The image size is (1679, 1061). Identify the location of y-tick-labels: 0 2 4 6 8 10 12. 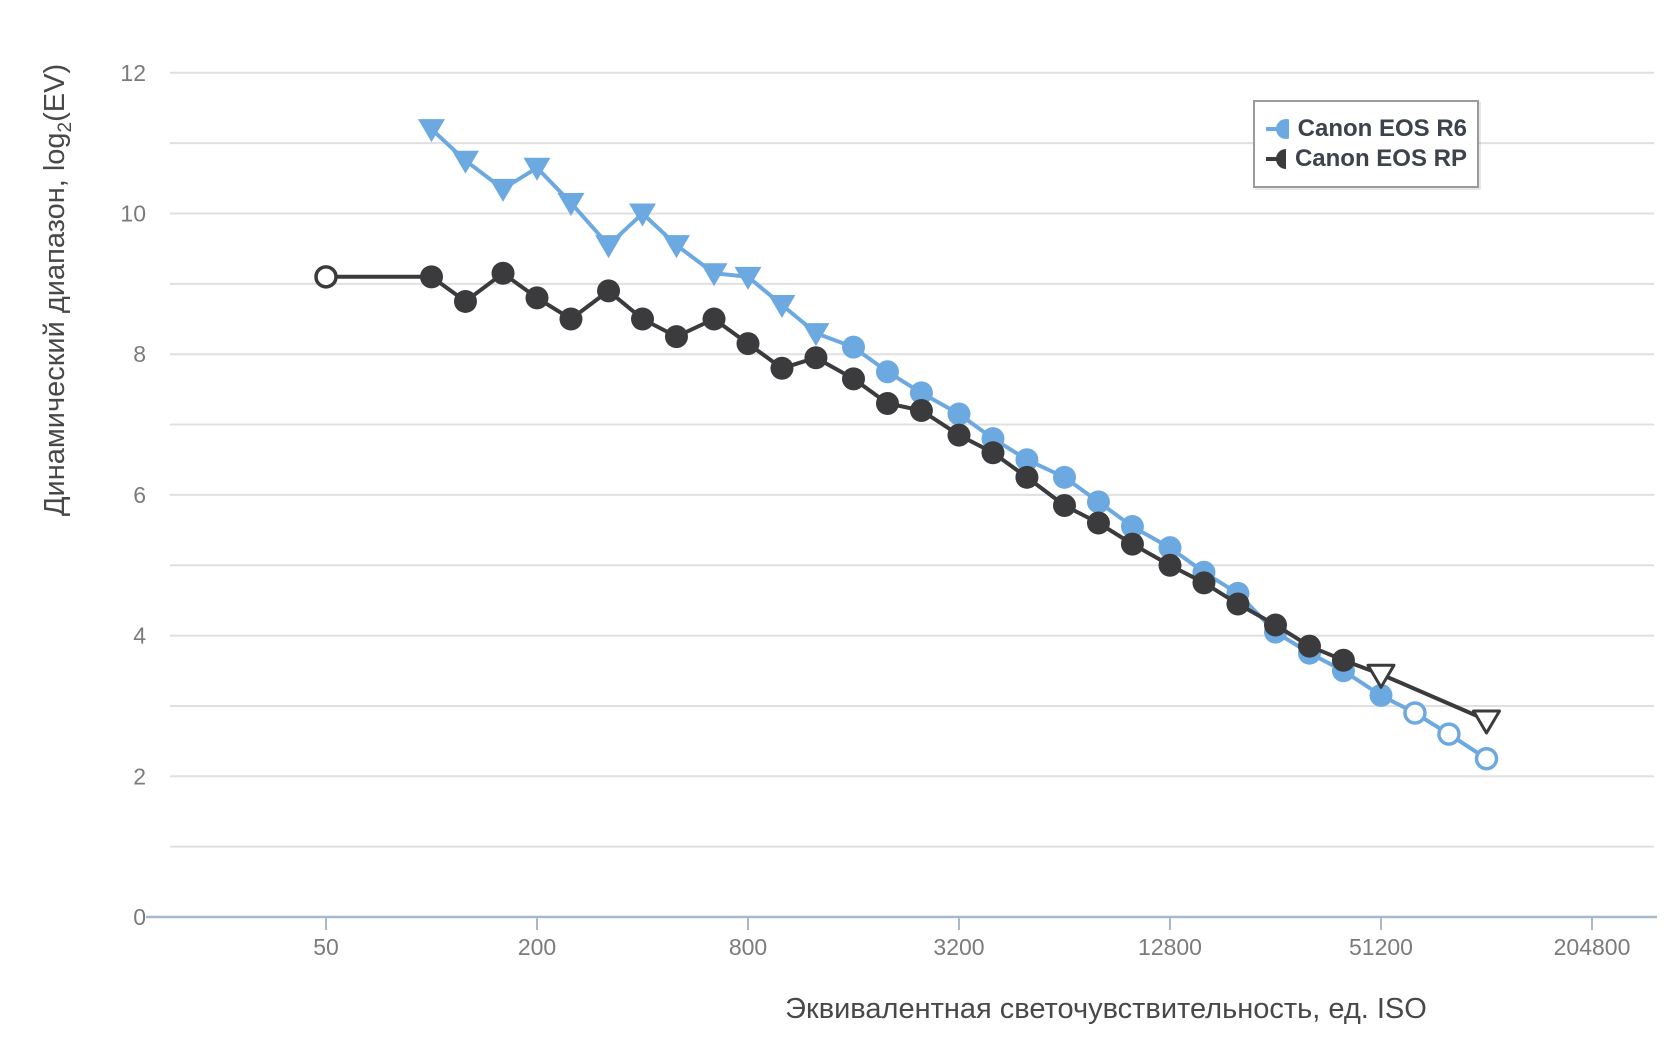
(133, 495).